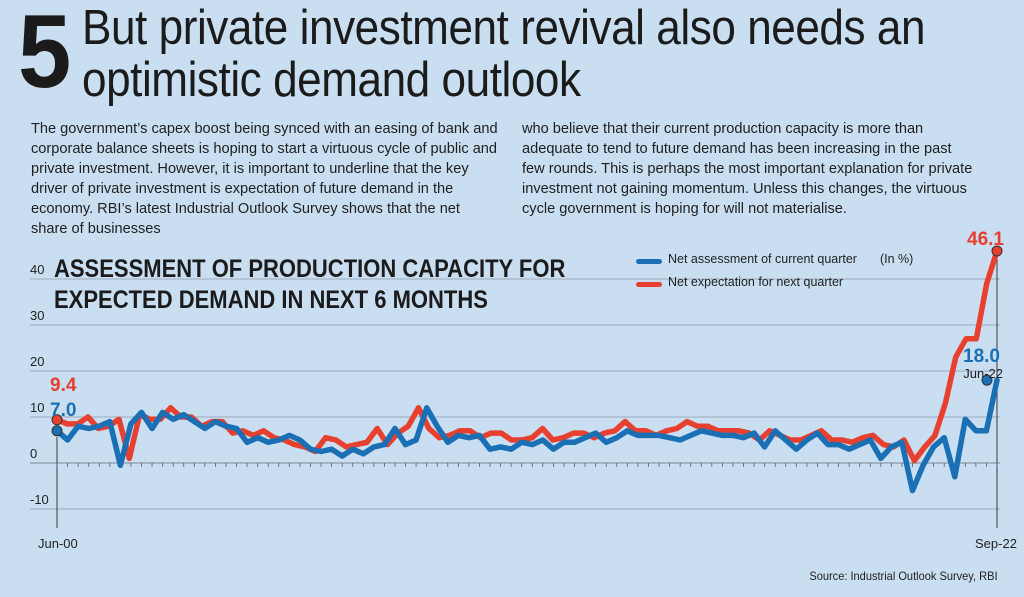  What do you see at coordinates (985, 239) in the screenshot?
I see `end-label-expectation: 46.1` at bounding box center [985, 239].